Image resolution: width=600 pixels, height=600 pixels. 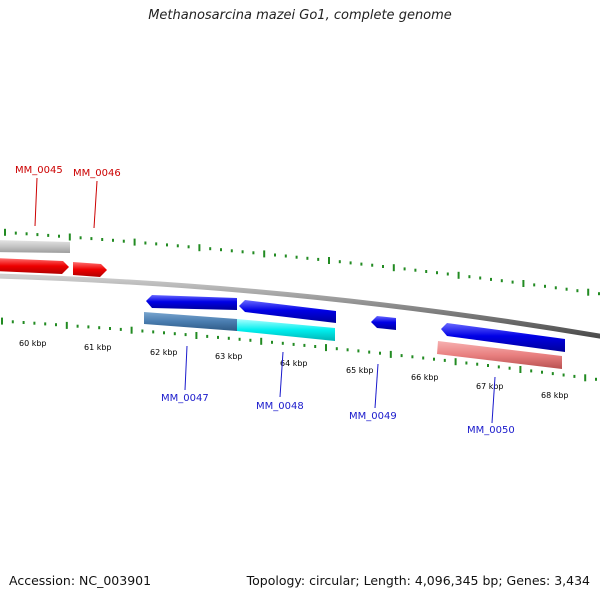 I want to click on reverse-features, so click(x=354, y=332).